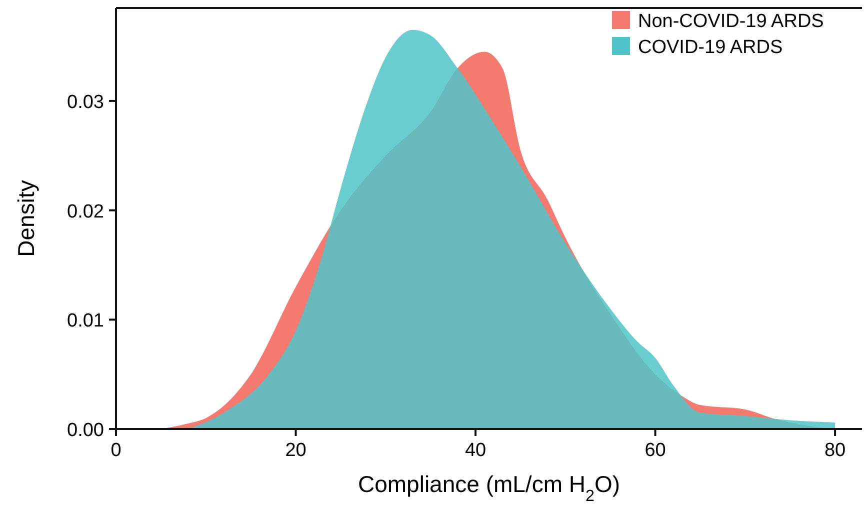 Image resolution: width=865 pixels, height=510 pixels. I want to click on x-tick-label: 40, so click(475, 450).